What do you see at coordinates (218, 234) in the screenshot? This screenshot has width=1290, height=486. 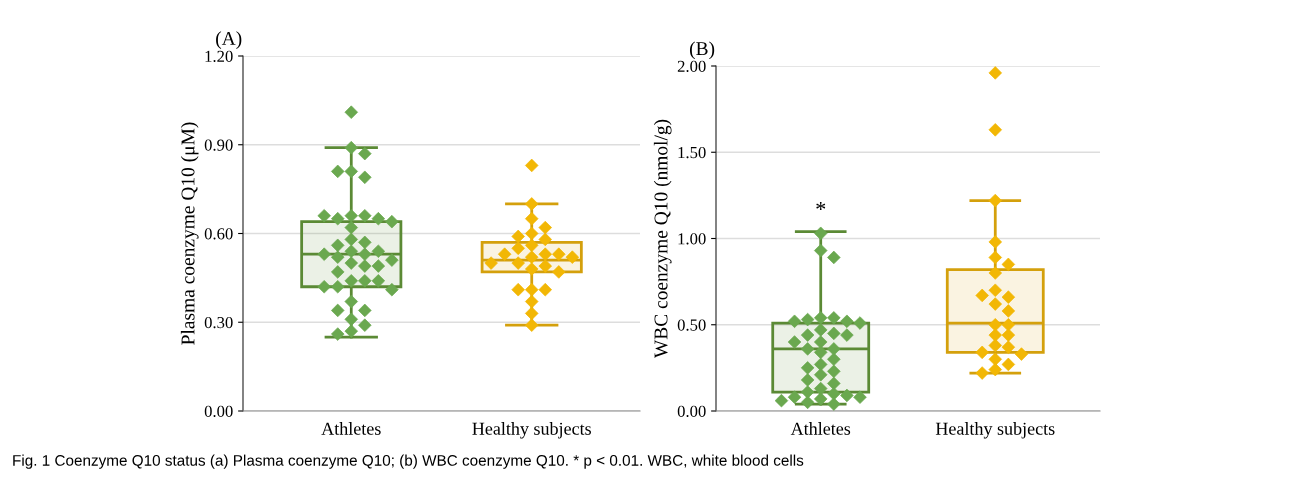 I see `y-tick-label: 0.60` at bounding box center [218, 234].